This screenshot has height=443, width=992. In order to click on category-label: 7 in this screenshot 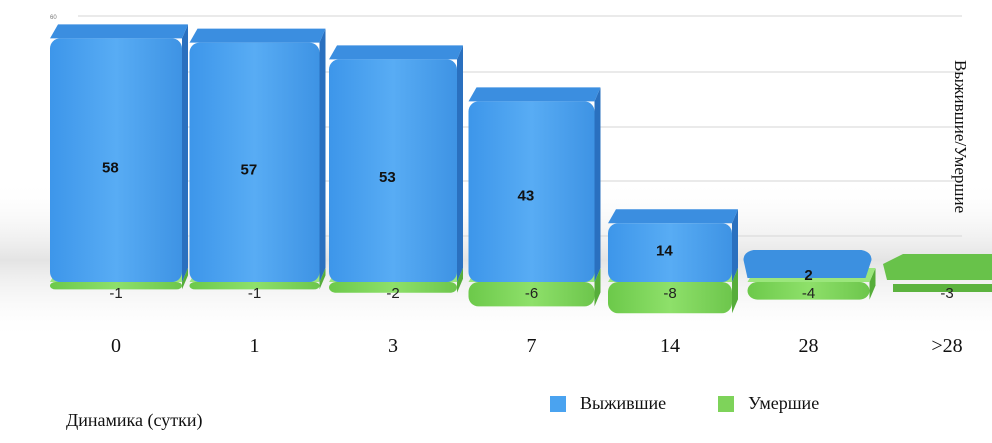, I will do `click(532, 346)`.